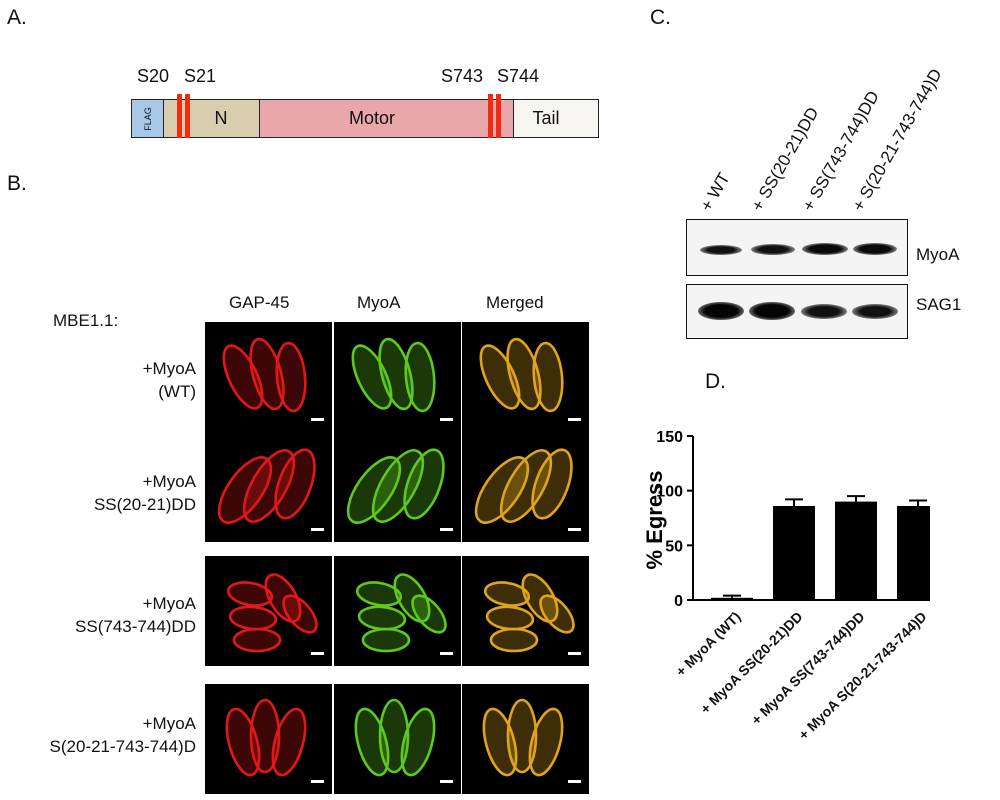  What do you see at coordinates (674, 546) in the screenshot?
I see `y-tick-label: 50` at bounding box center [674, 546].